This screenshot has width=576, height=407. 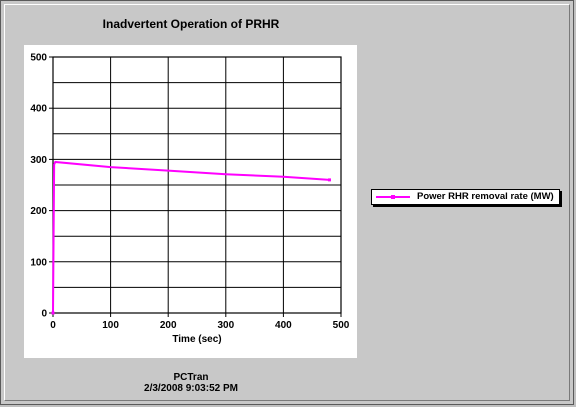 What do you see at coordinates (168, 325) in the screenshot?
I see `x-tick-label: 200` at bounding box center [168, 325].